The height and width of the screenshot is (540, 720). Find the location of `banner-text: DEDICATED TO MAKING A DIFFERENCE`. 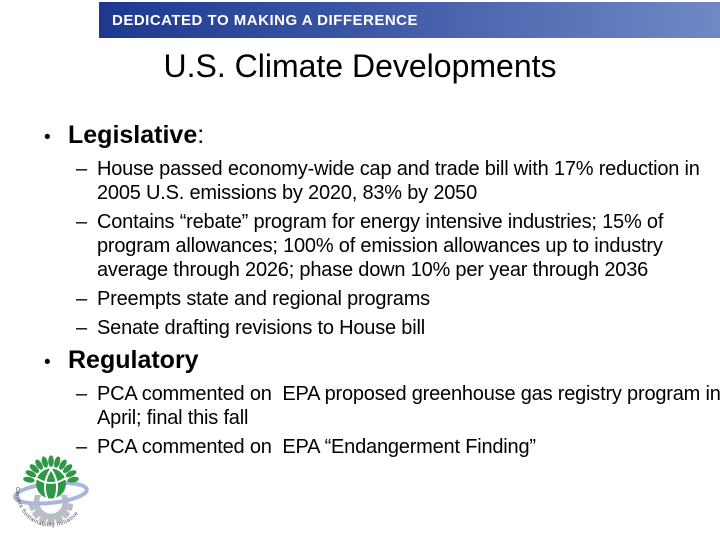

banner-text: DEDICATED TO MAKING A DIFFERENCE is located at coordinates (265, 20).